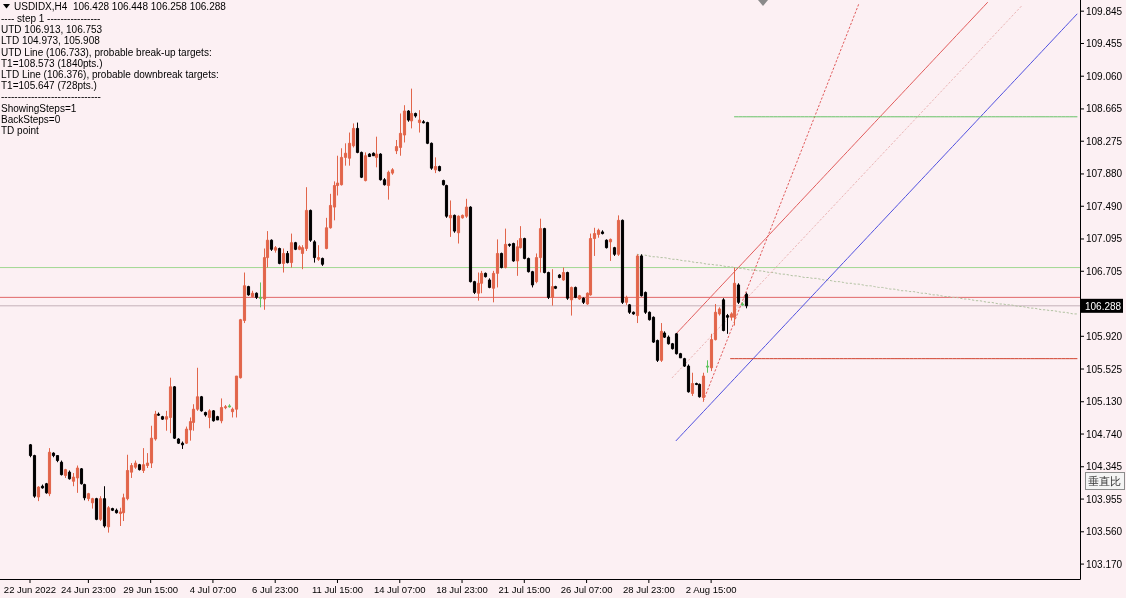 The width and height of the screenshot is (1126, 598). Describe the element at coordinates (1104, 271) in the screenshot. I see `y-tick-label: 106.705` at that location.